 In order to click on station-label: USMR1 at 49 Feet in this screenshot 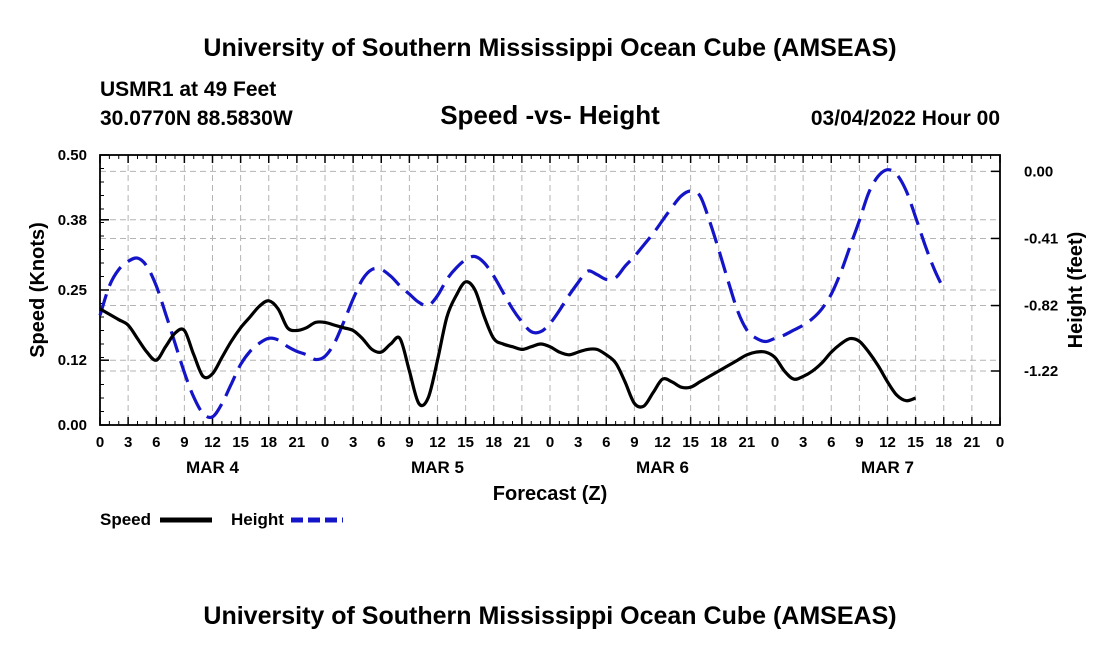, I will do `click(188, 89)`.